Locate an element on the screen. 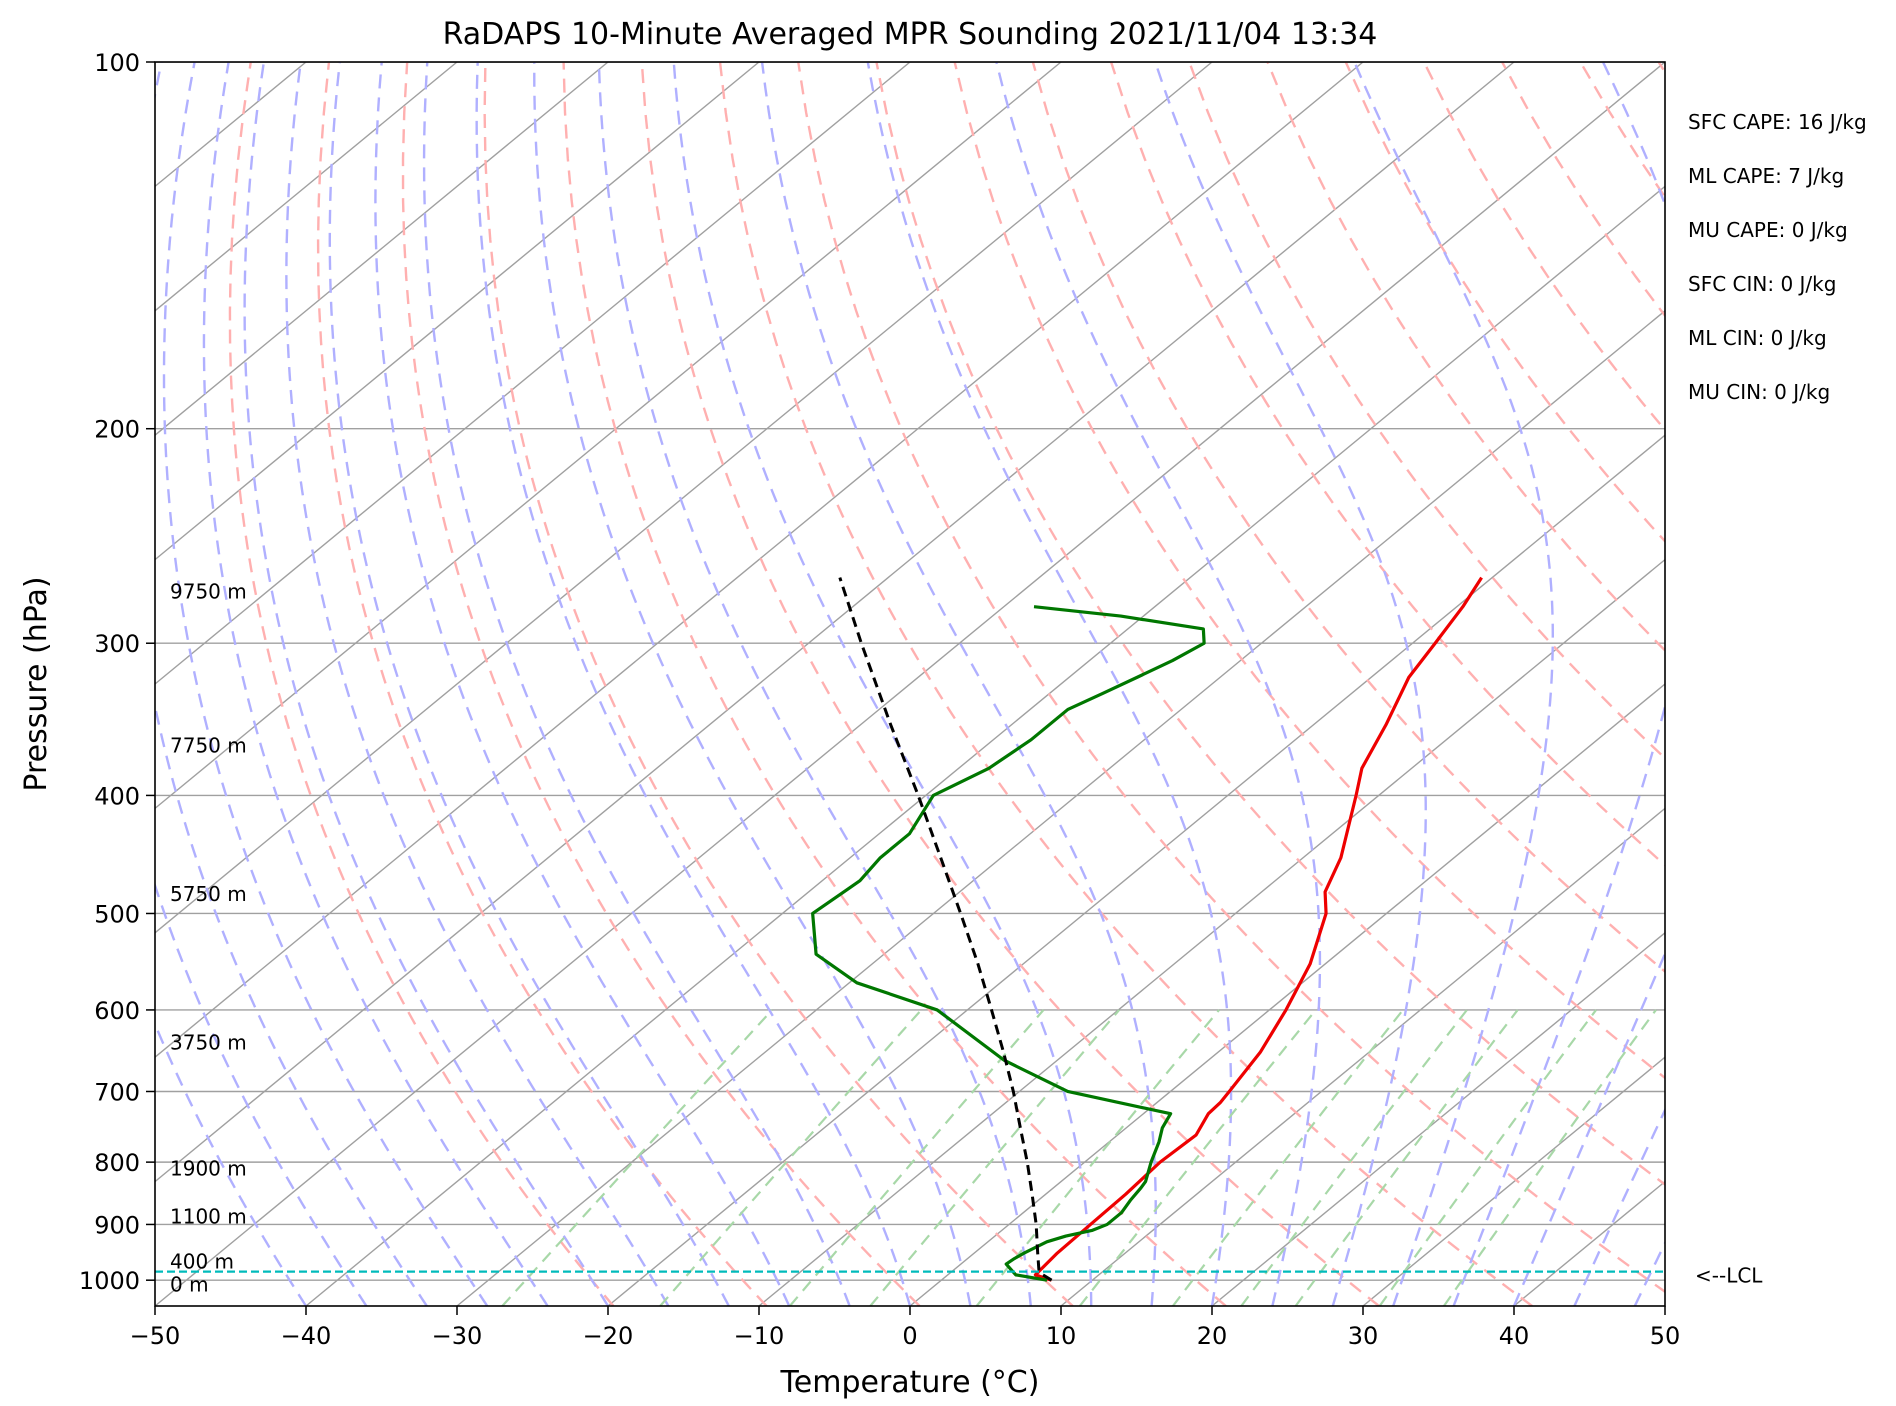  lcl-label: <--LCL is located at coordinates (1729, 1276).